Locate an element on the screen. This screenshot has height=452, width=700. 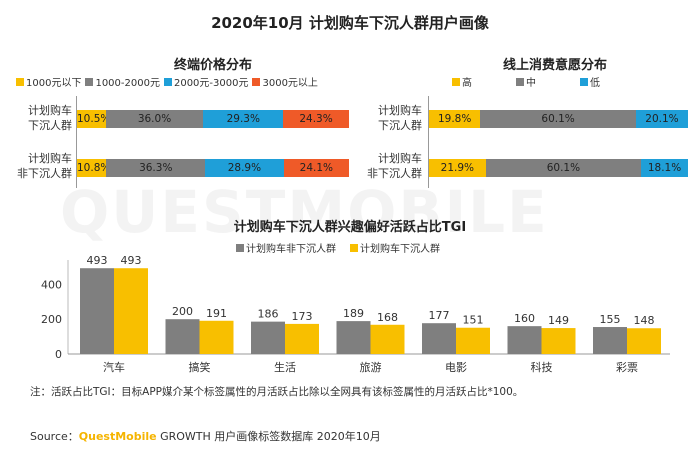
consume-bar-row-2: 21.9% 60.1% 18.1% is located at coordinates (558, 168).